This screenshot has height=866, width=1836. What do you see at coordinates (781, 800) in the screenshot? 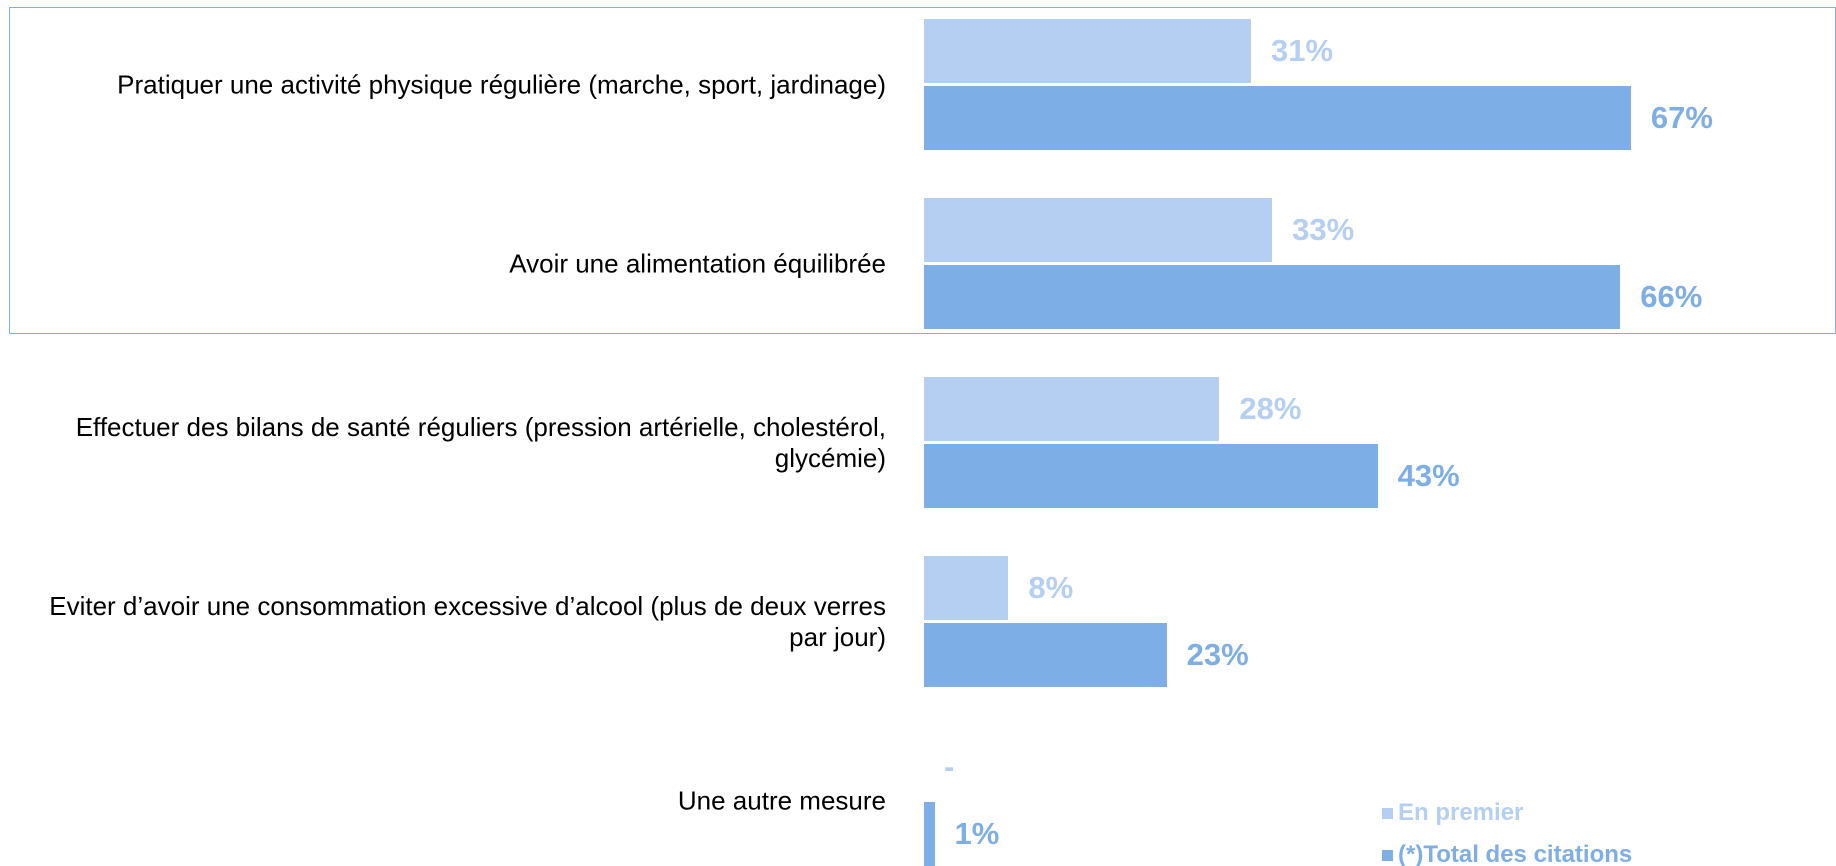
I see `category-label: Une autre mesure` at bounding box center [781, 800].